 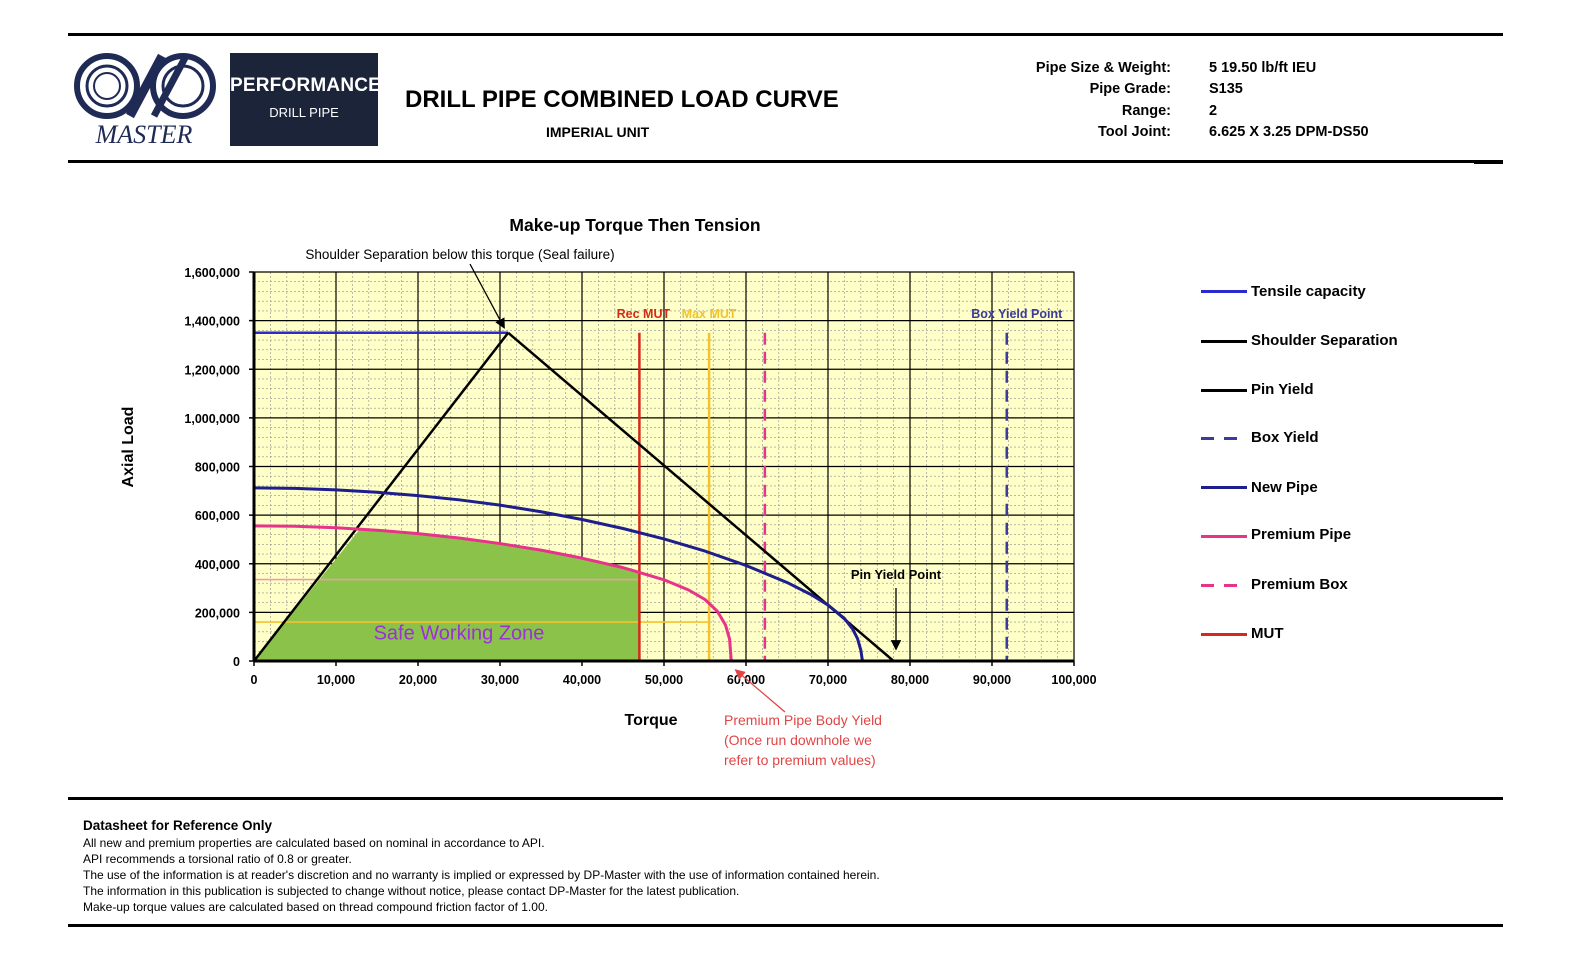 I want to click on top-rule, so click(x=785, y=34).